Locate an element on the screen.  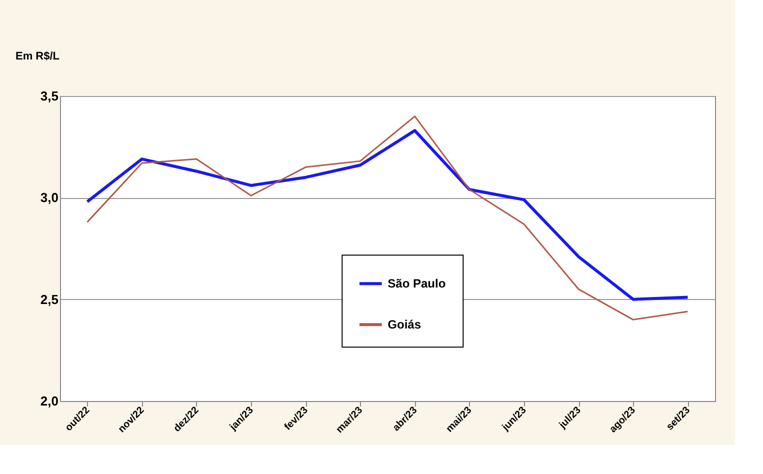
legend-label: São Paulo is located at coordinates (417, 283).